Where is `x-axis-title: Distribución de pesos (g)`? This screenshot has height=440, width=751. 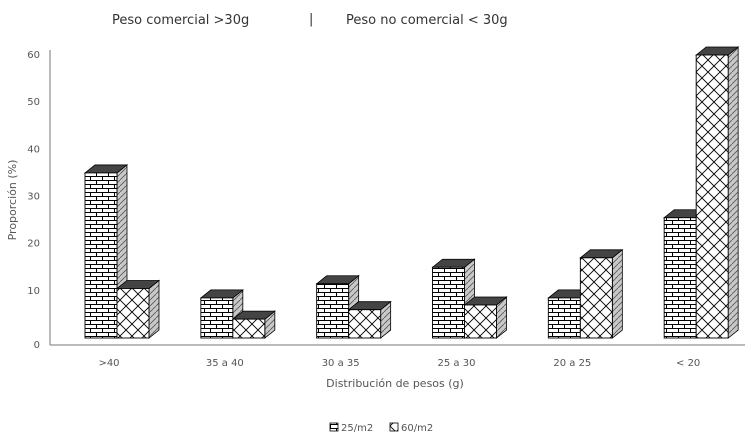
x-axis-title: Distribución de pesos (g) is located at coordinates (395, 383).